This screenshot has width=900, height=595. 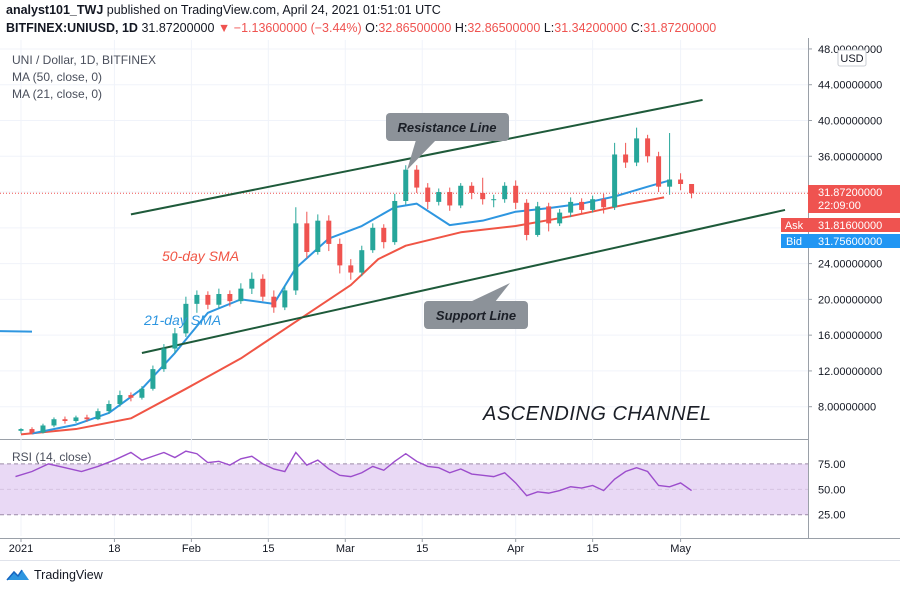 I want to click on time-tick-label: May, so click(x=680, y=549).